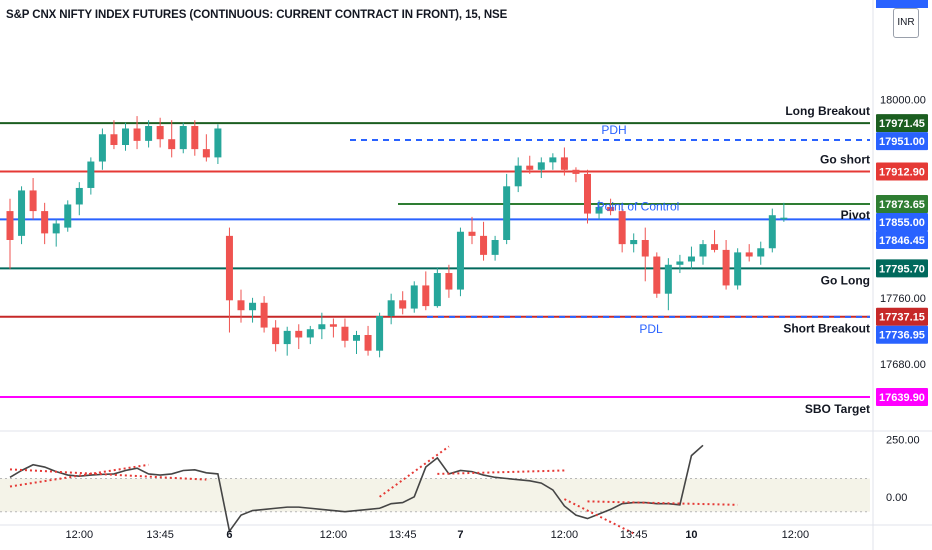 This screenshot has height=550, width=932. Describe the element at coordinates (903, 299) in the screenshot. I see `price-tick-label: 17760.00` at that location.